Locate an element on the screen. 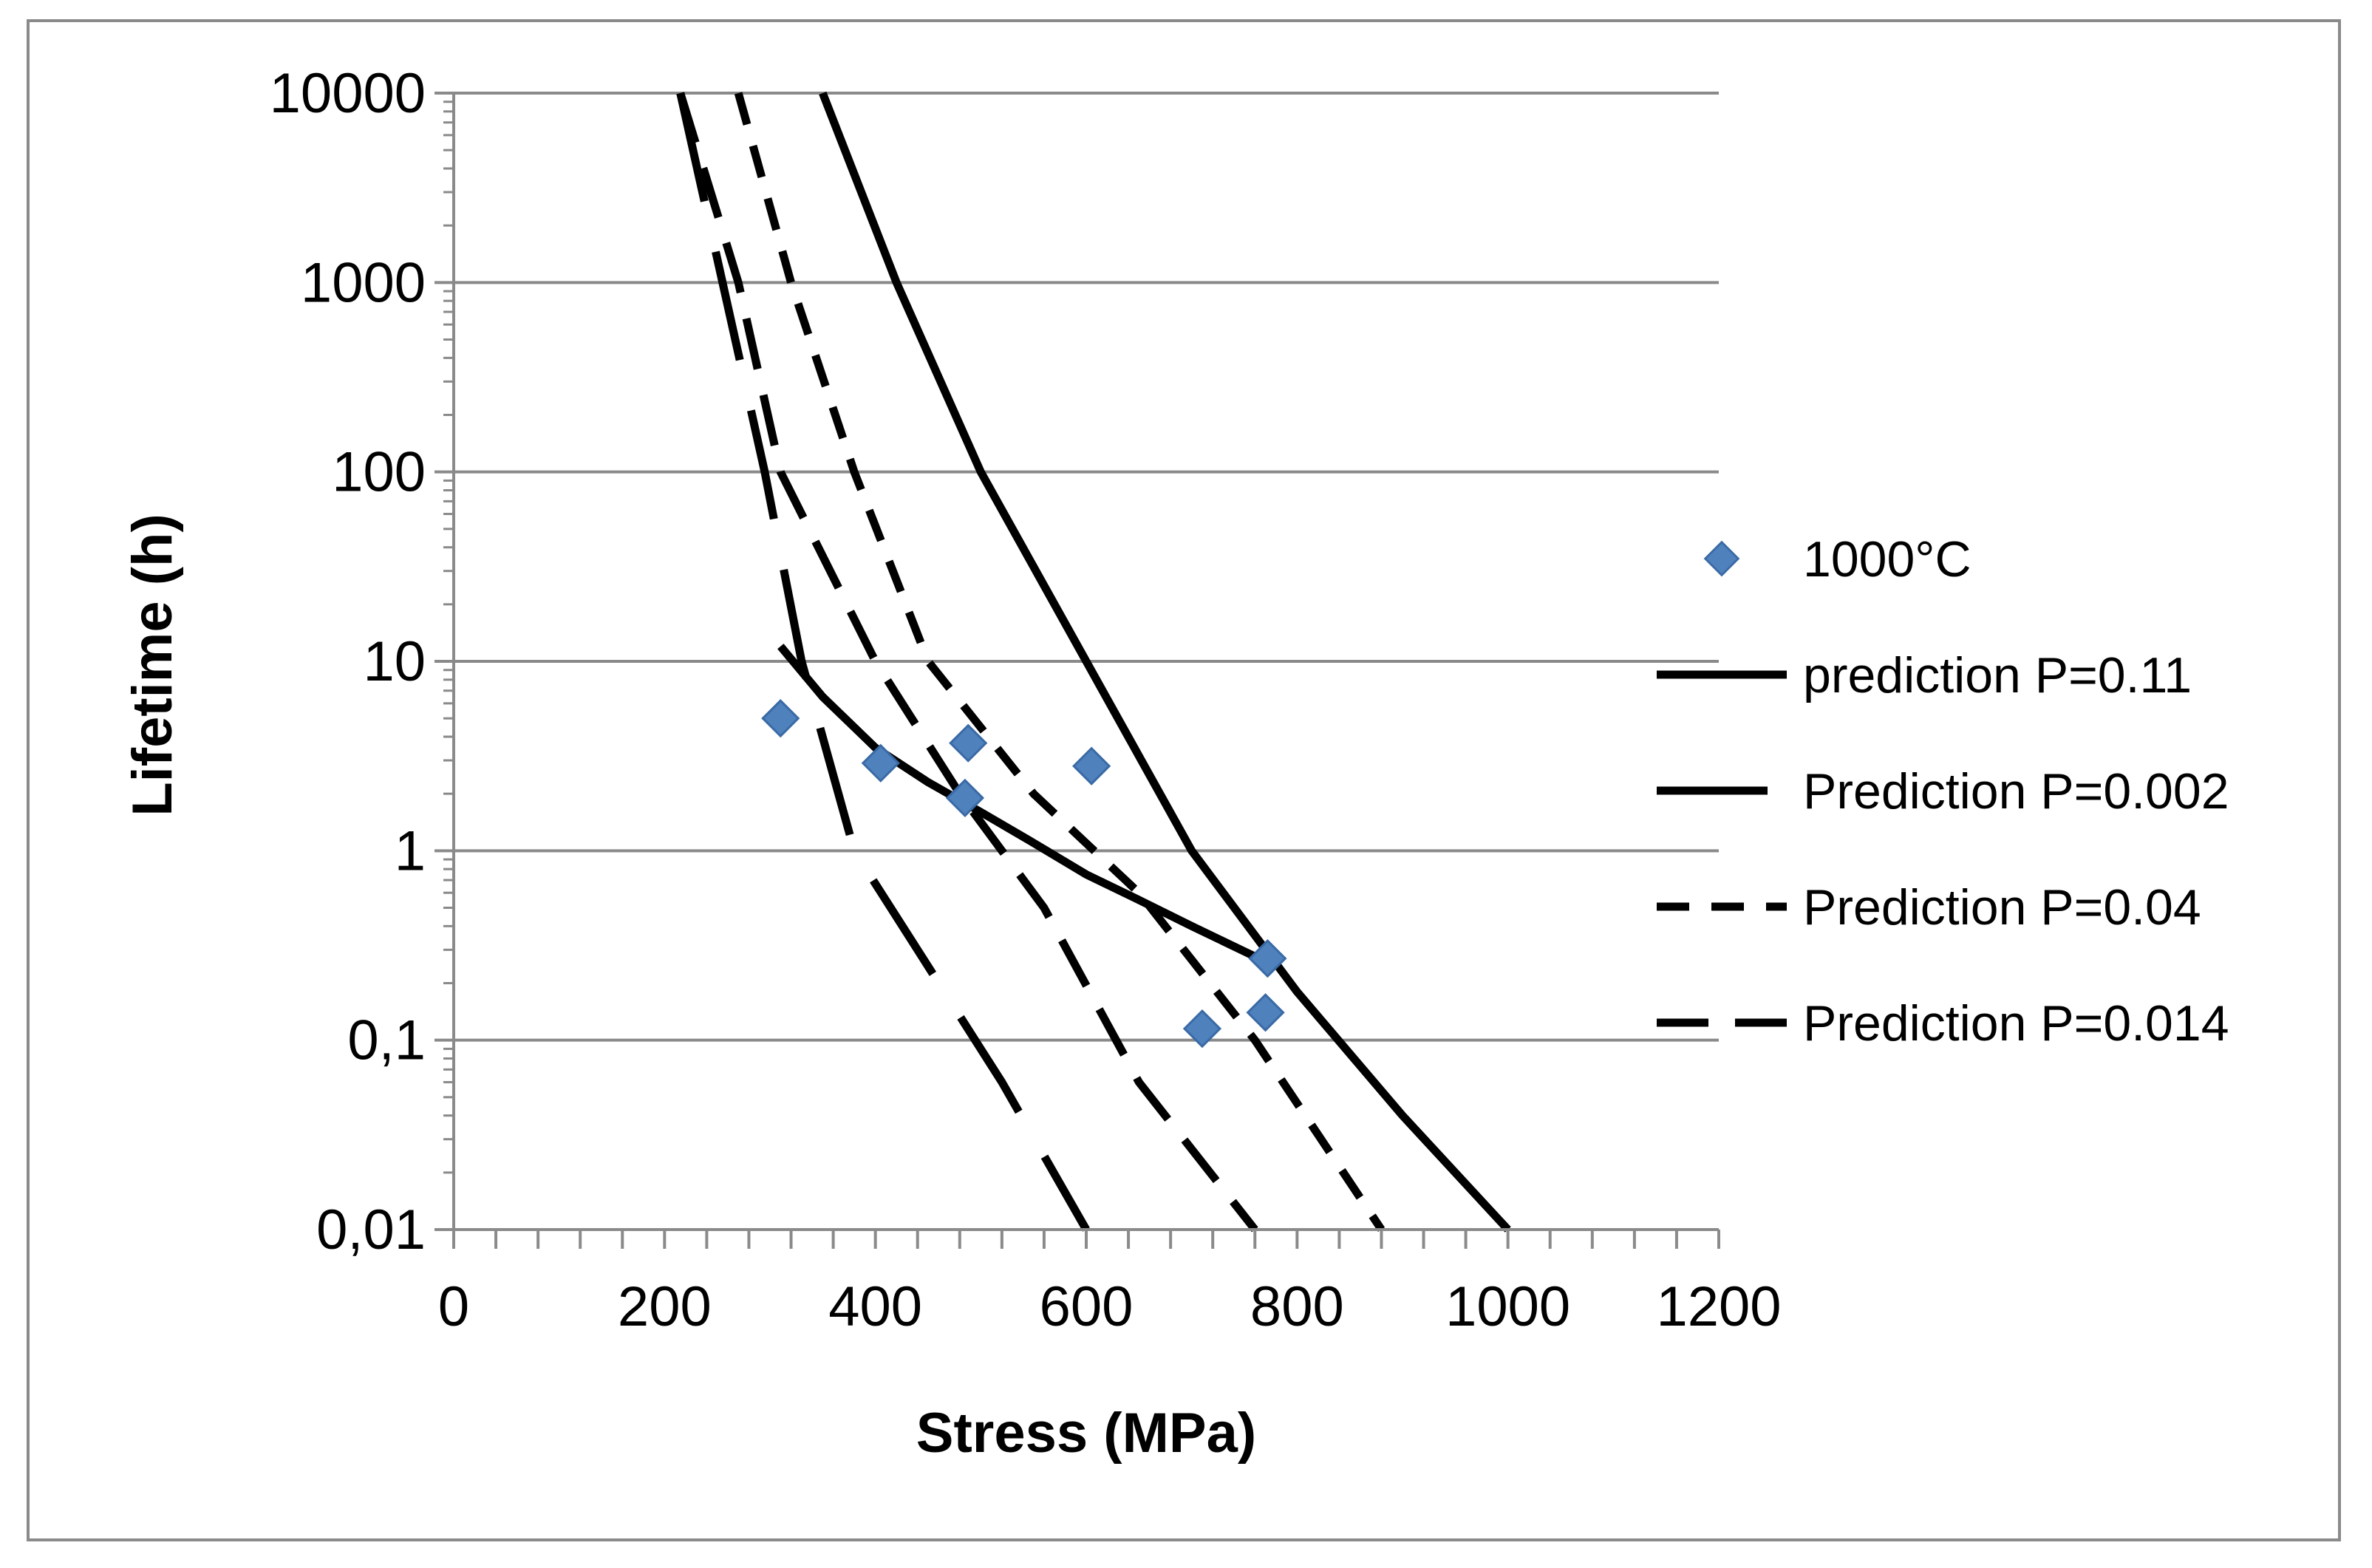 The height and width of the screenshot is (1568, 2372). x-tick-label: 600 is located at coordinates (1087, 1307).